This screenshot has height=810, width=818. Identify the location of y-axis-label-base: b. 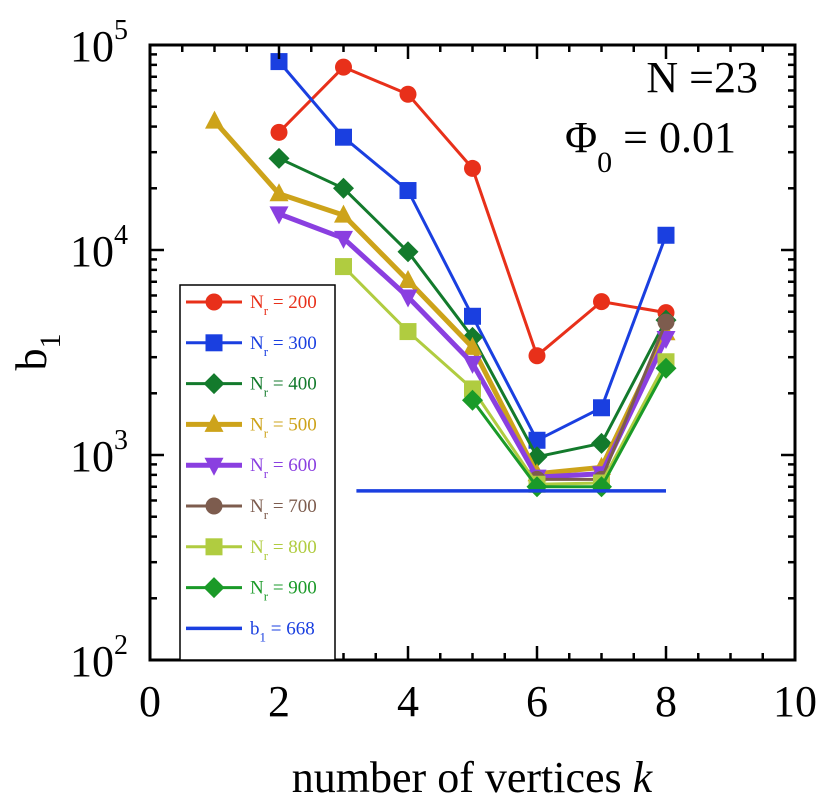
(31, 360).